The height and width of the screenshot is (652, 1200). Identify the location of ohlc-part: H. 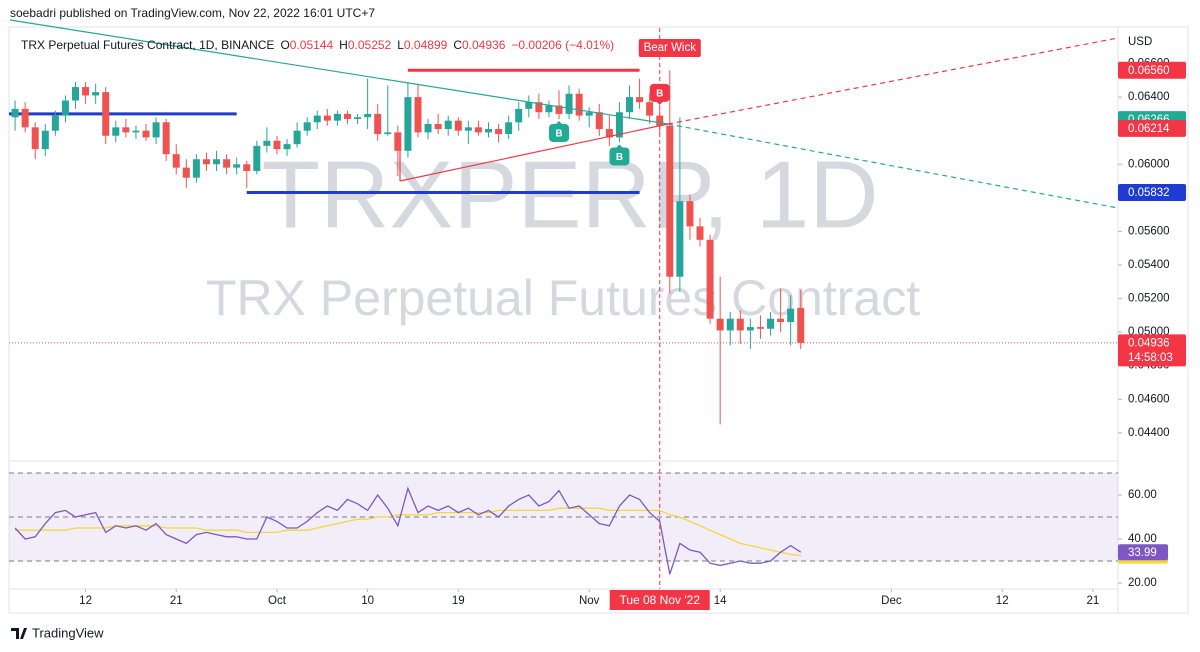
(343, 45).